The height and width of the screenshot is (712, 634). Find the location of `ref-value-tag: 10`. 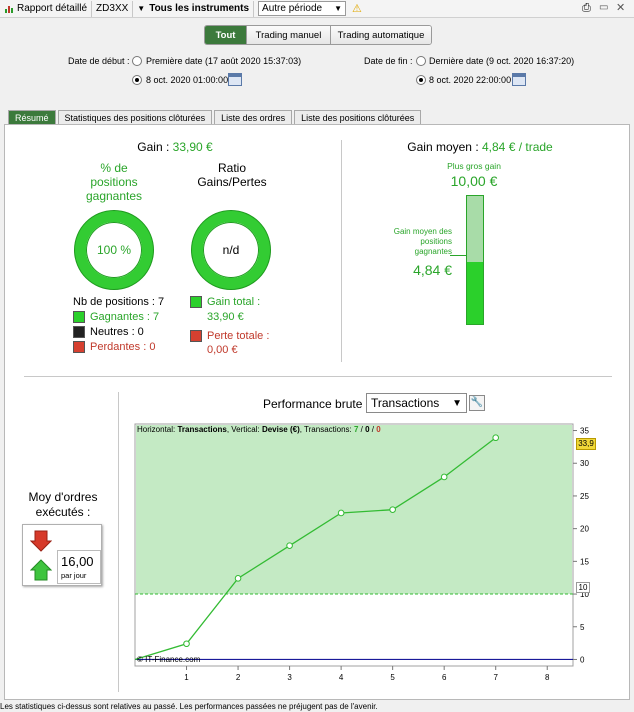

ref-value-tag: 10 is located at coordinates (583, 587).